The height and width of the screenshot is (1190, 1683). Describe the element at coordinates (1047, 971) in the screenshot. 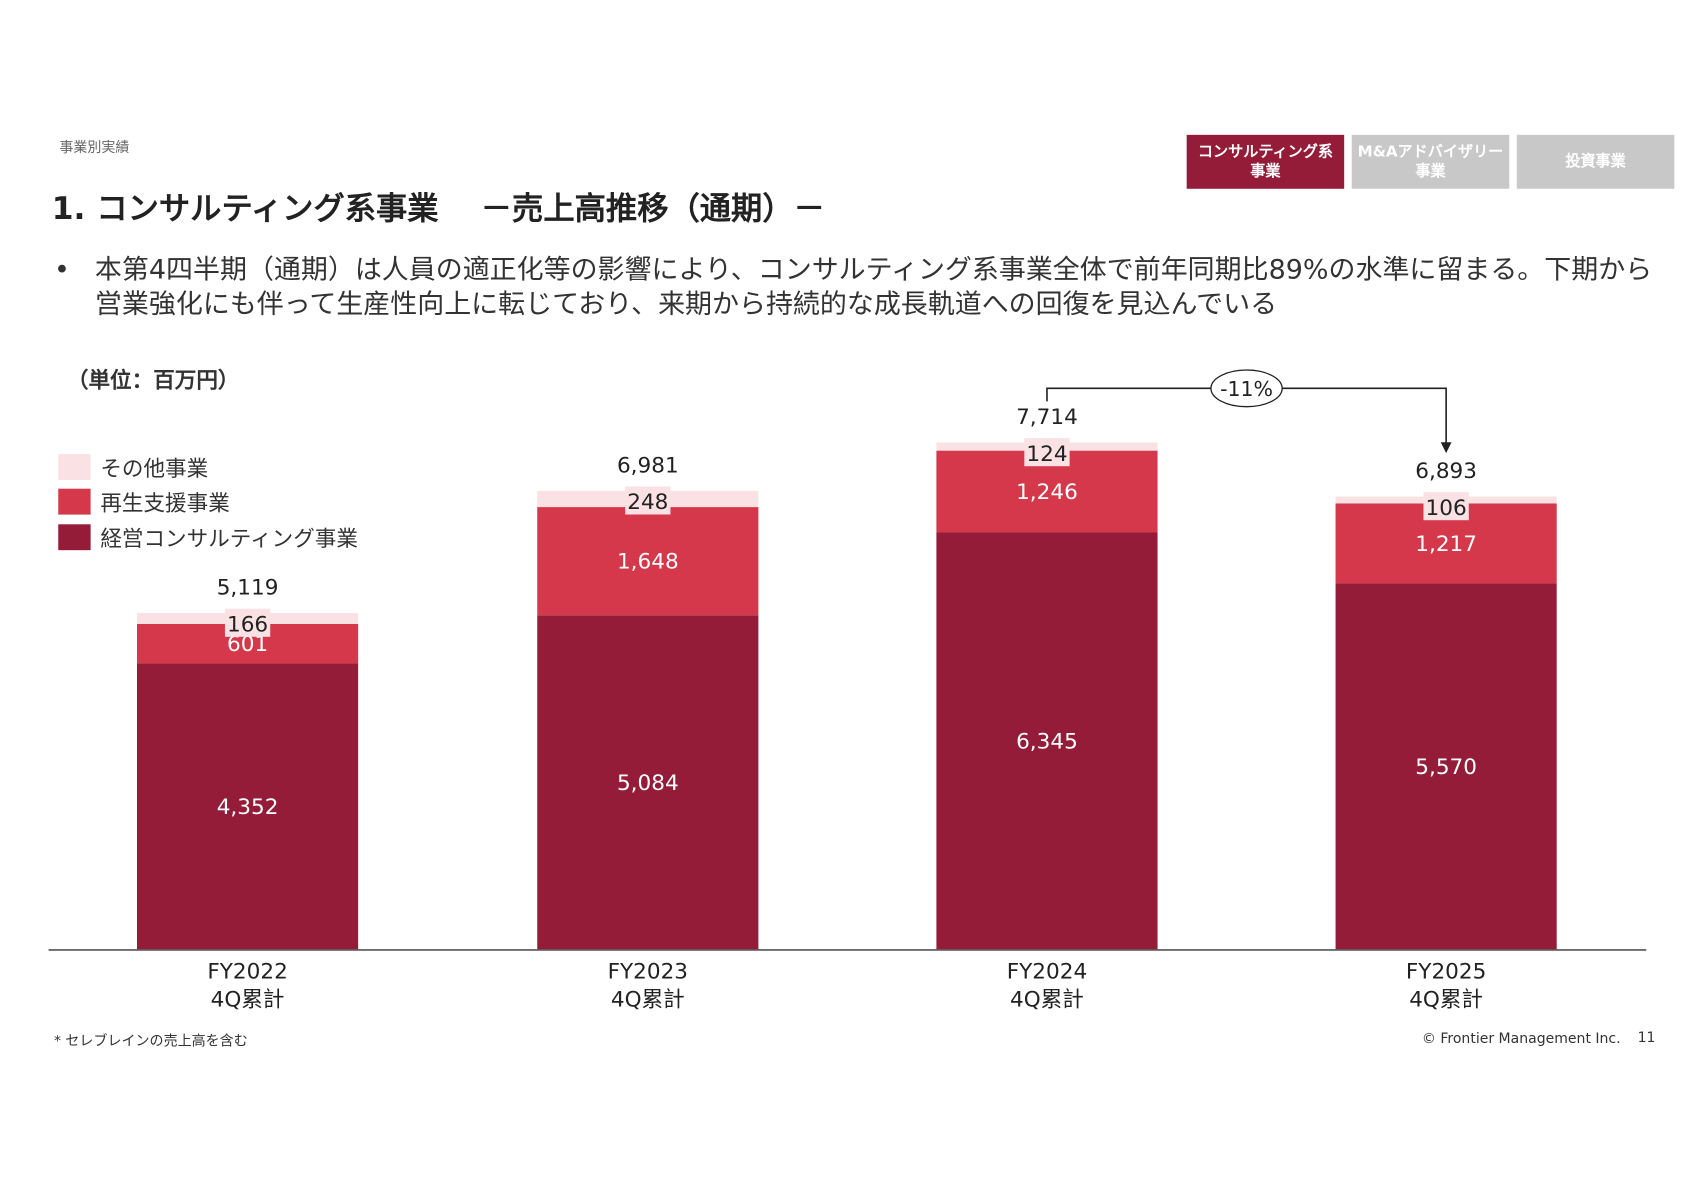

I see `x-tick-label: FY2024` at that location.